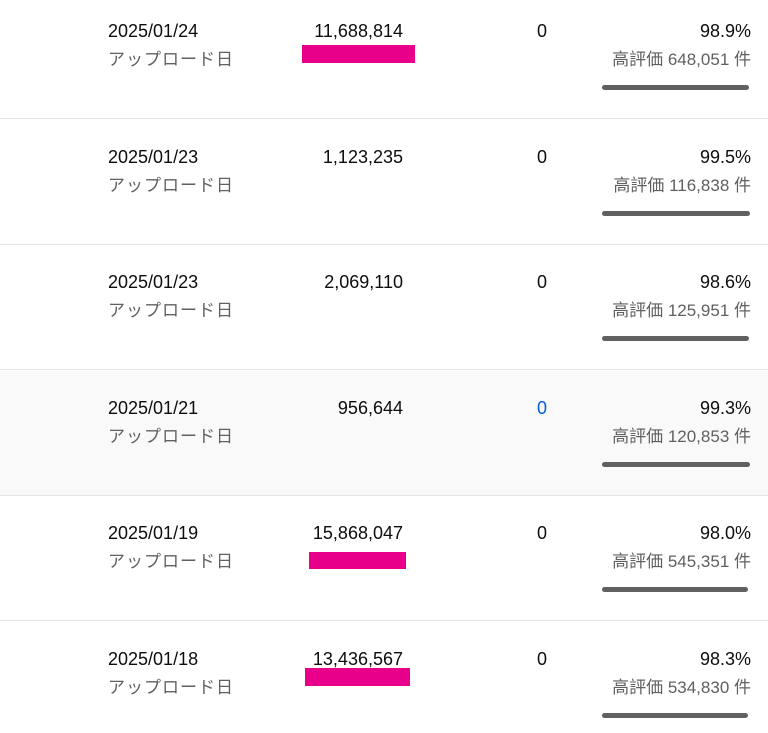  Describe the element at coordinates (725, 282) in the screenshot. I see `like-ratio: 98.6%` at that location.